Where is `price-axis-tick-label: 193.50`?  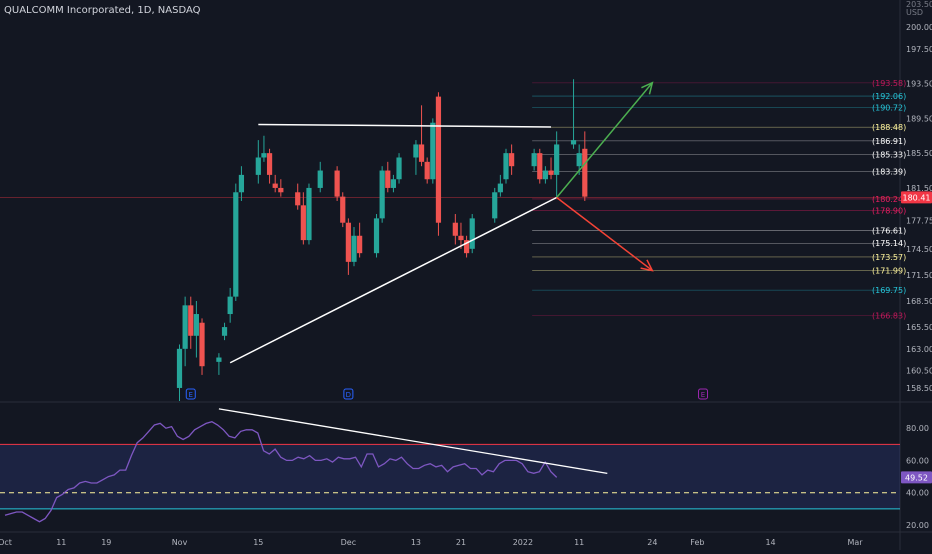
price-axis-tick-label: 193.50 is located at coordinates (919, 84).